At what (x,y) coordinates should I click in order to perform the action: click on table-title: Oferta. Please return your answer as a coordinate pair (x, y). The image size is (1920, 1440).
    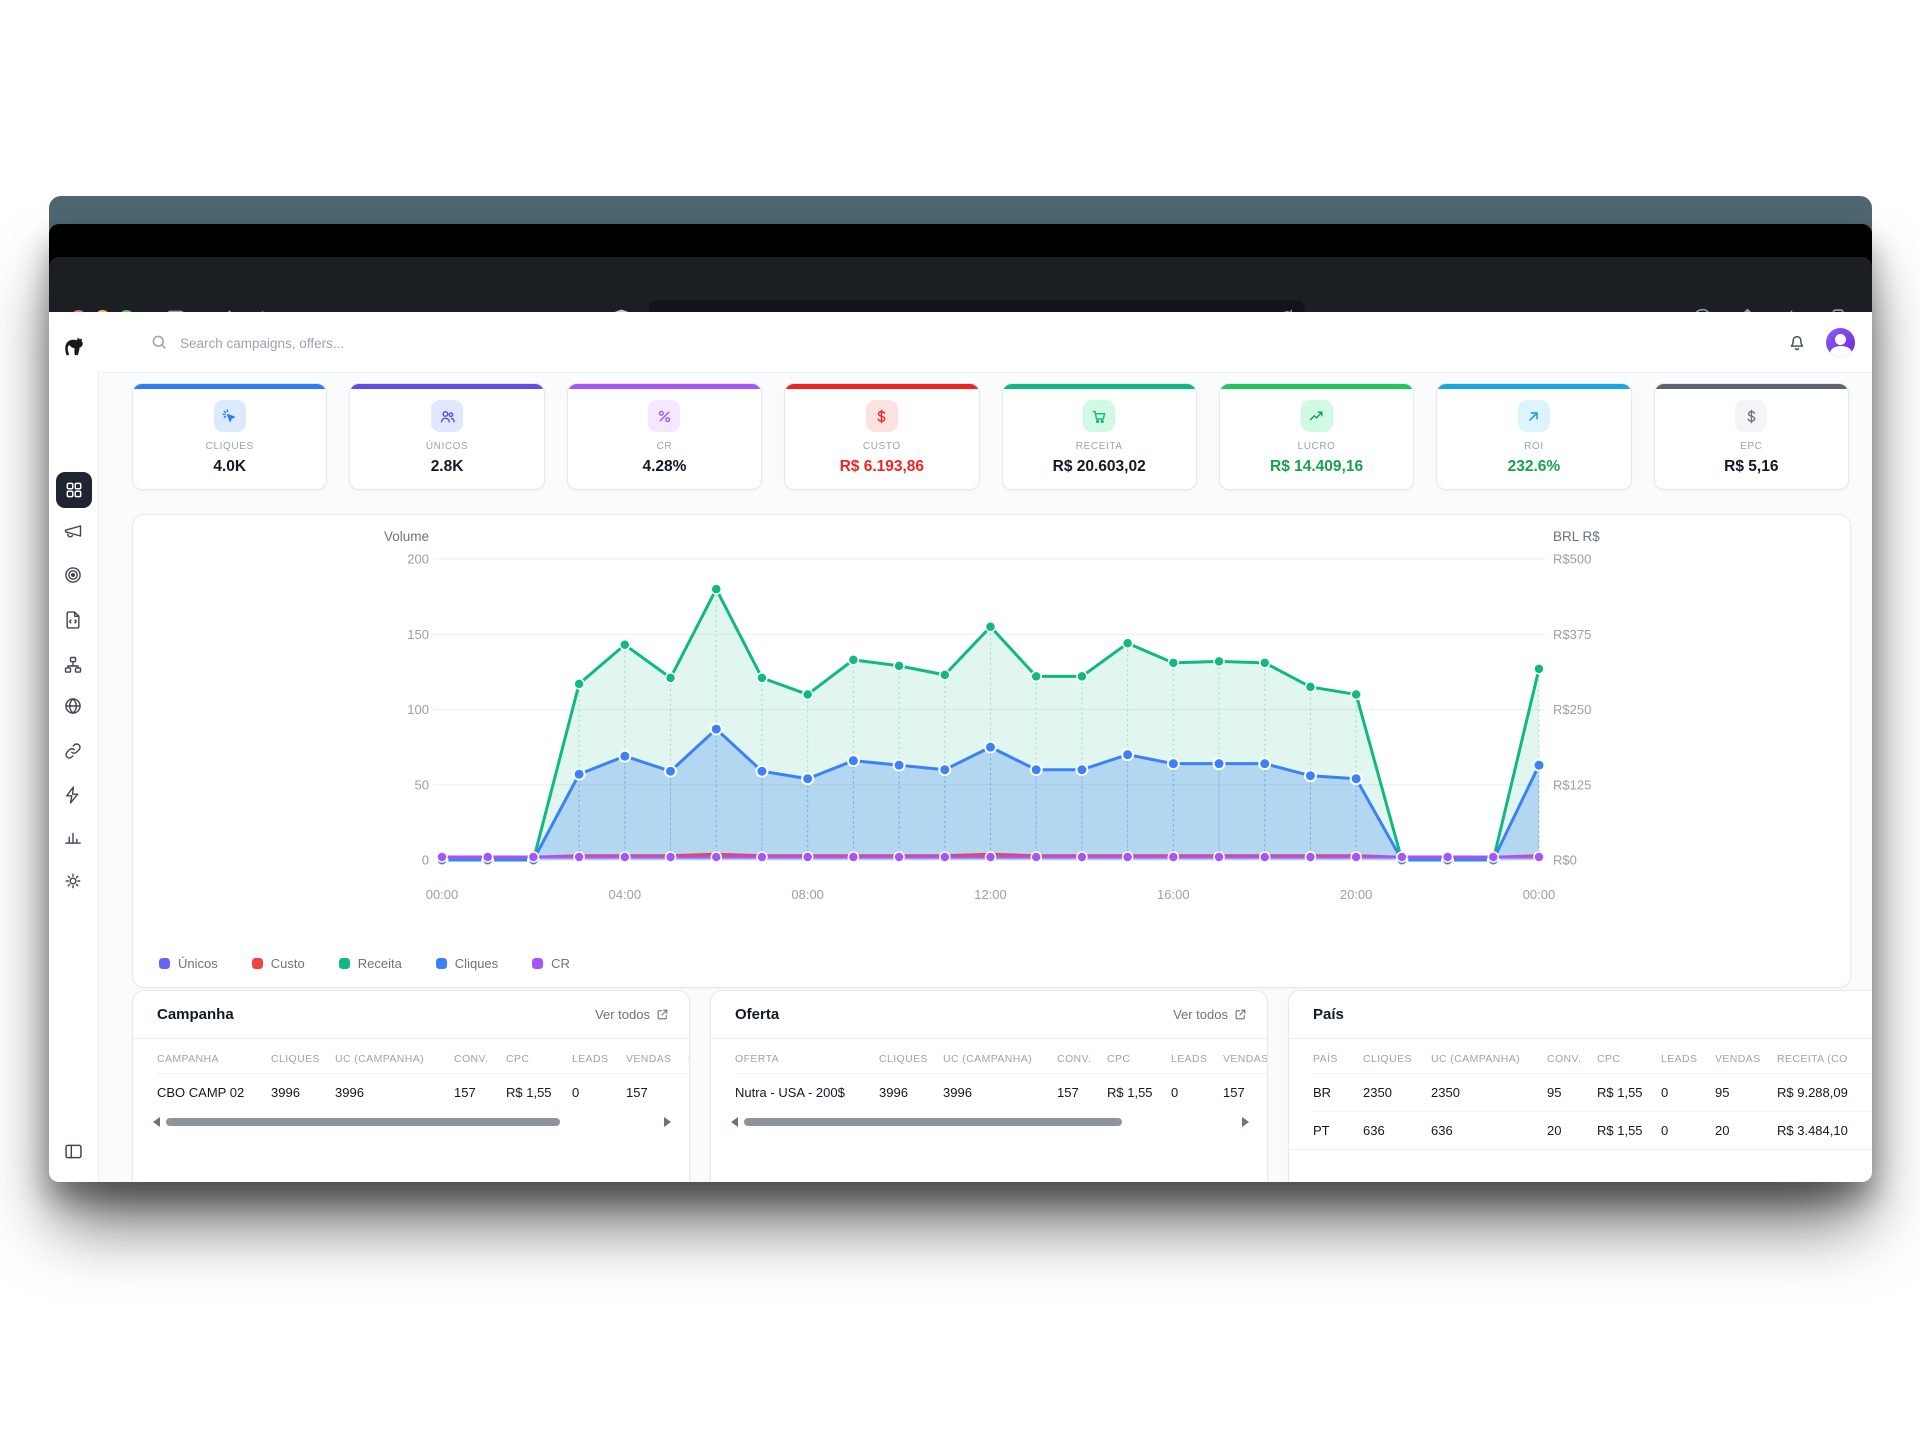
    Looking at the image, I should click on (757, 1014).